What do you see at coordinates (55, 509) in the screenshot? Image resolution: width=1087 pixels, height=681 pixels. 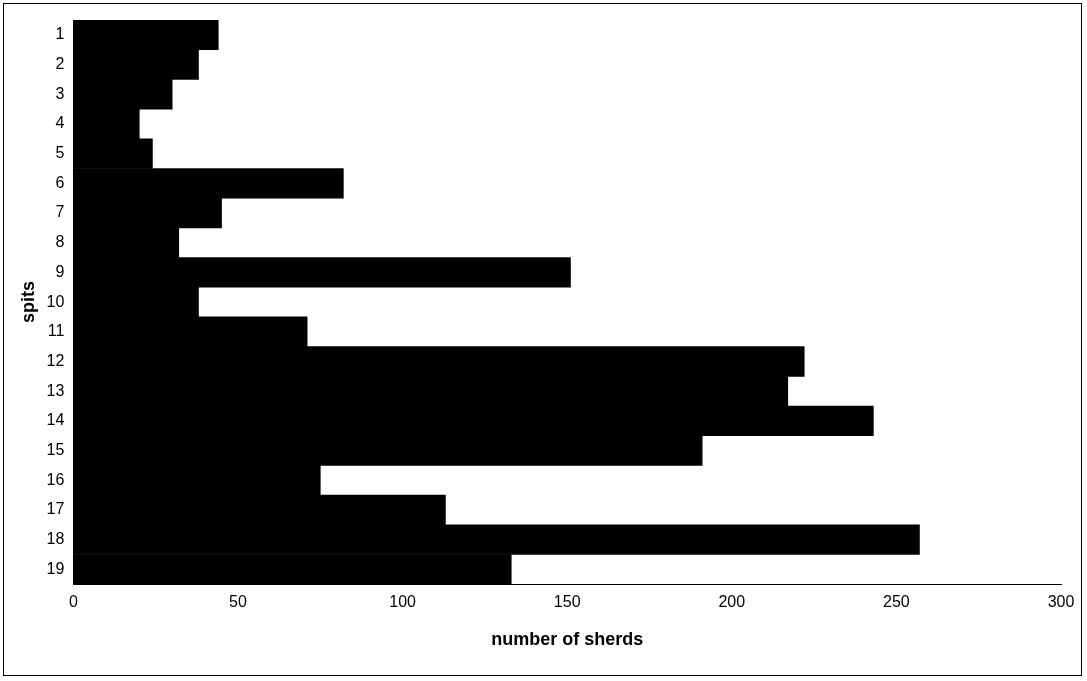 I see `y-tick-label: 17` at bounding box center [55, 509].